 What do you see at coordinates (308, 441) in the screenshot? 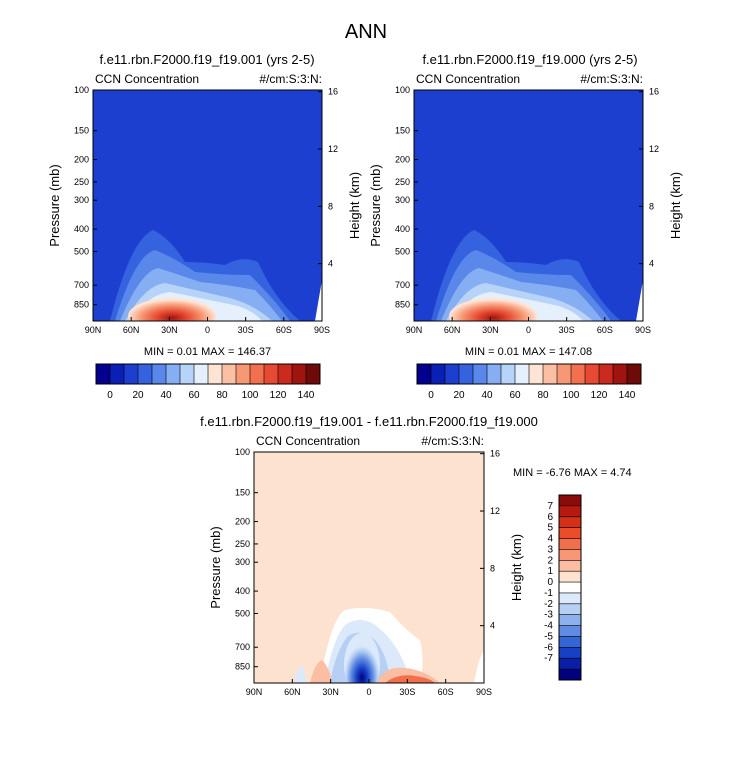
I see `panel-3-variable: CCN Concentration` at bounding box center [308, 441].